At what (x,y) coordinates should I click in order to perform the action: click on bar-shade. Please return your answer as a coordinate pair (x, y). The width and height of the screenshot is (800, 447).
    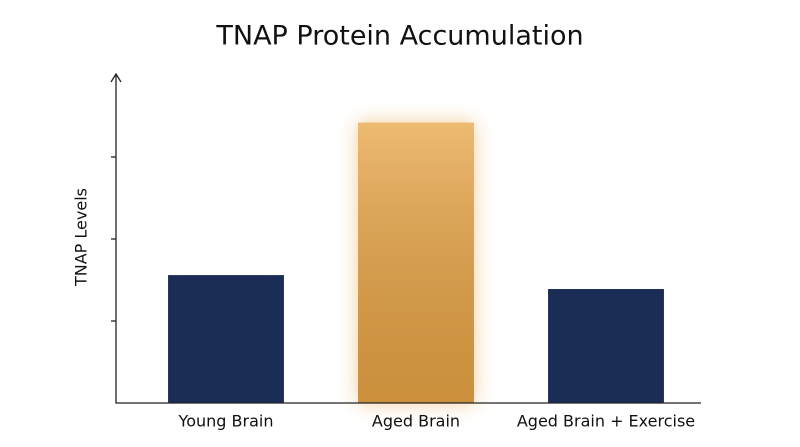
    Looking at the image, I should click on (416, 262).